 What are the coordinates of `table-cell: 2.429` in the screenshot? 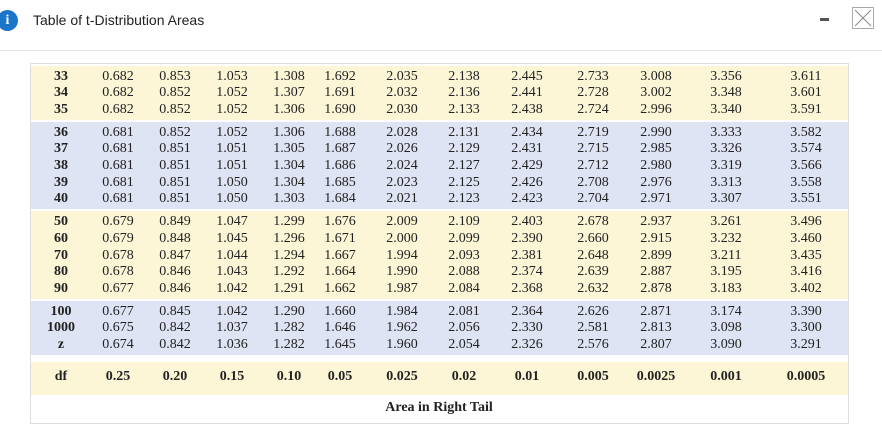 It's located at (527, 165).